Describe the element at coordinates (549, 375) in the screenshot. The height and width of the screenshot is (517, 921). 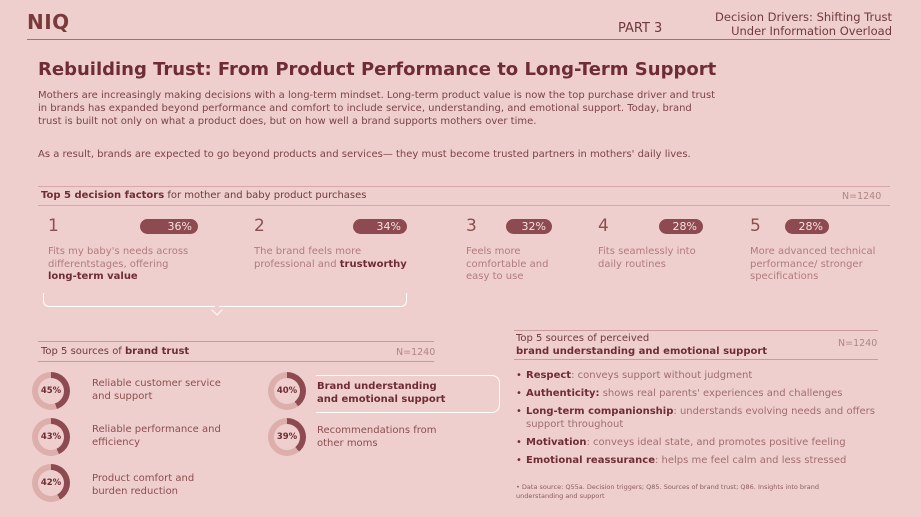
I see `bullet-bold: Respect` at that location.